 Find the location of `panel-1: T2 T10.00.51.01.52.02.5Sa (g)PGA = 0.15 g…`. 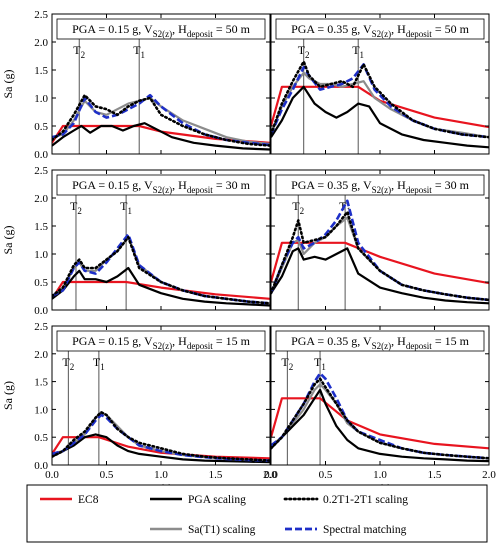

panel-1: T2 T10.00.51.01.52.02.5Sa (g)PGA = 0.15 g… is located at coordinates (136, 85).